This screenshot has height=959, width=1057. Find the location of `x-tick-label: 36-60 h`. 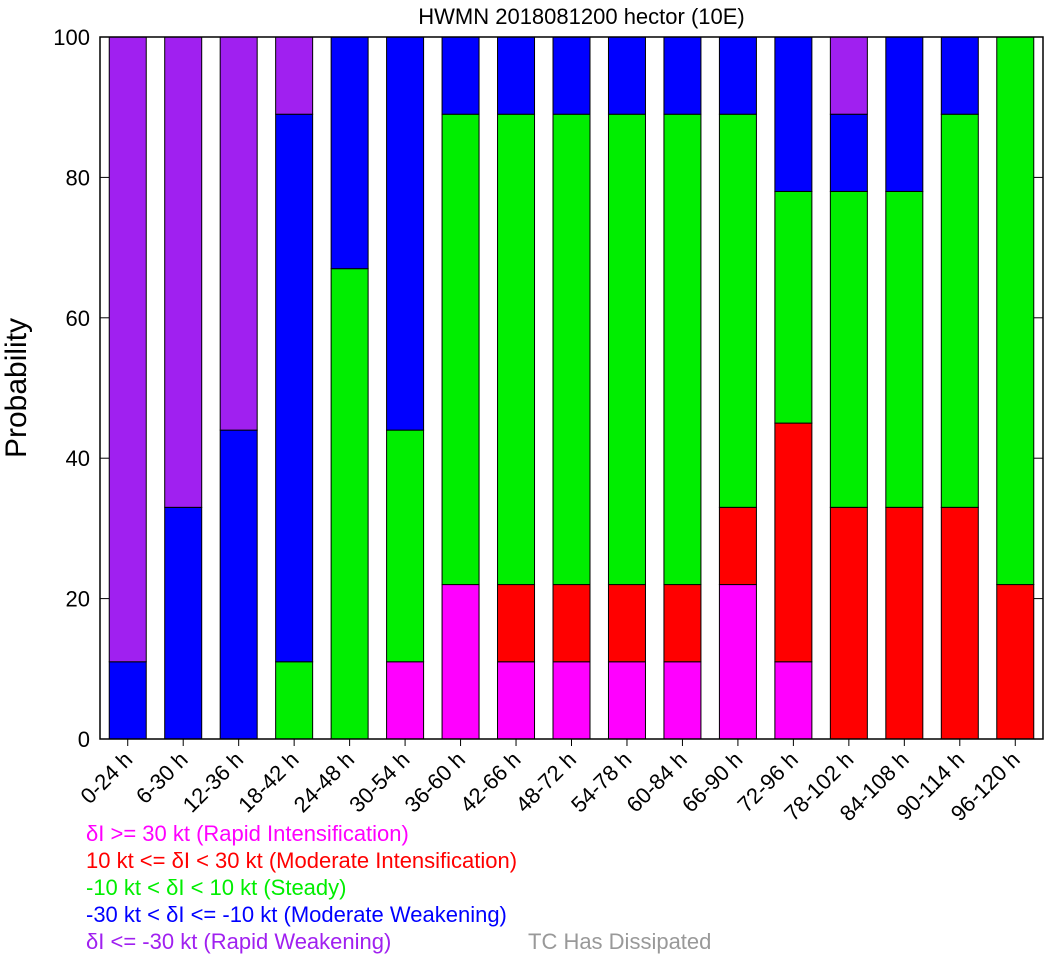

x-tick-label: 36-60 h is located at coordinates (435, 782).